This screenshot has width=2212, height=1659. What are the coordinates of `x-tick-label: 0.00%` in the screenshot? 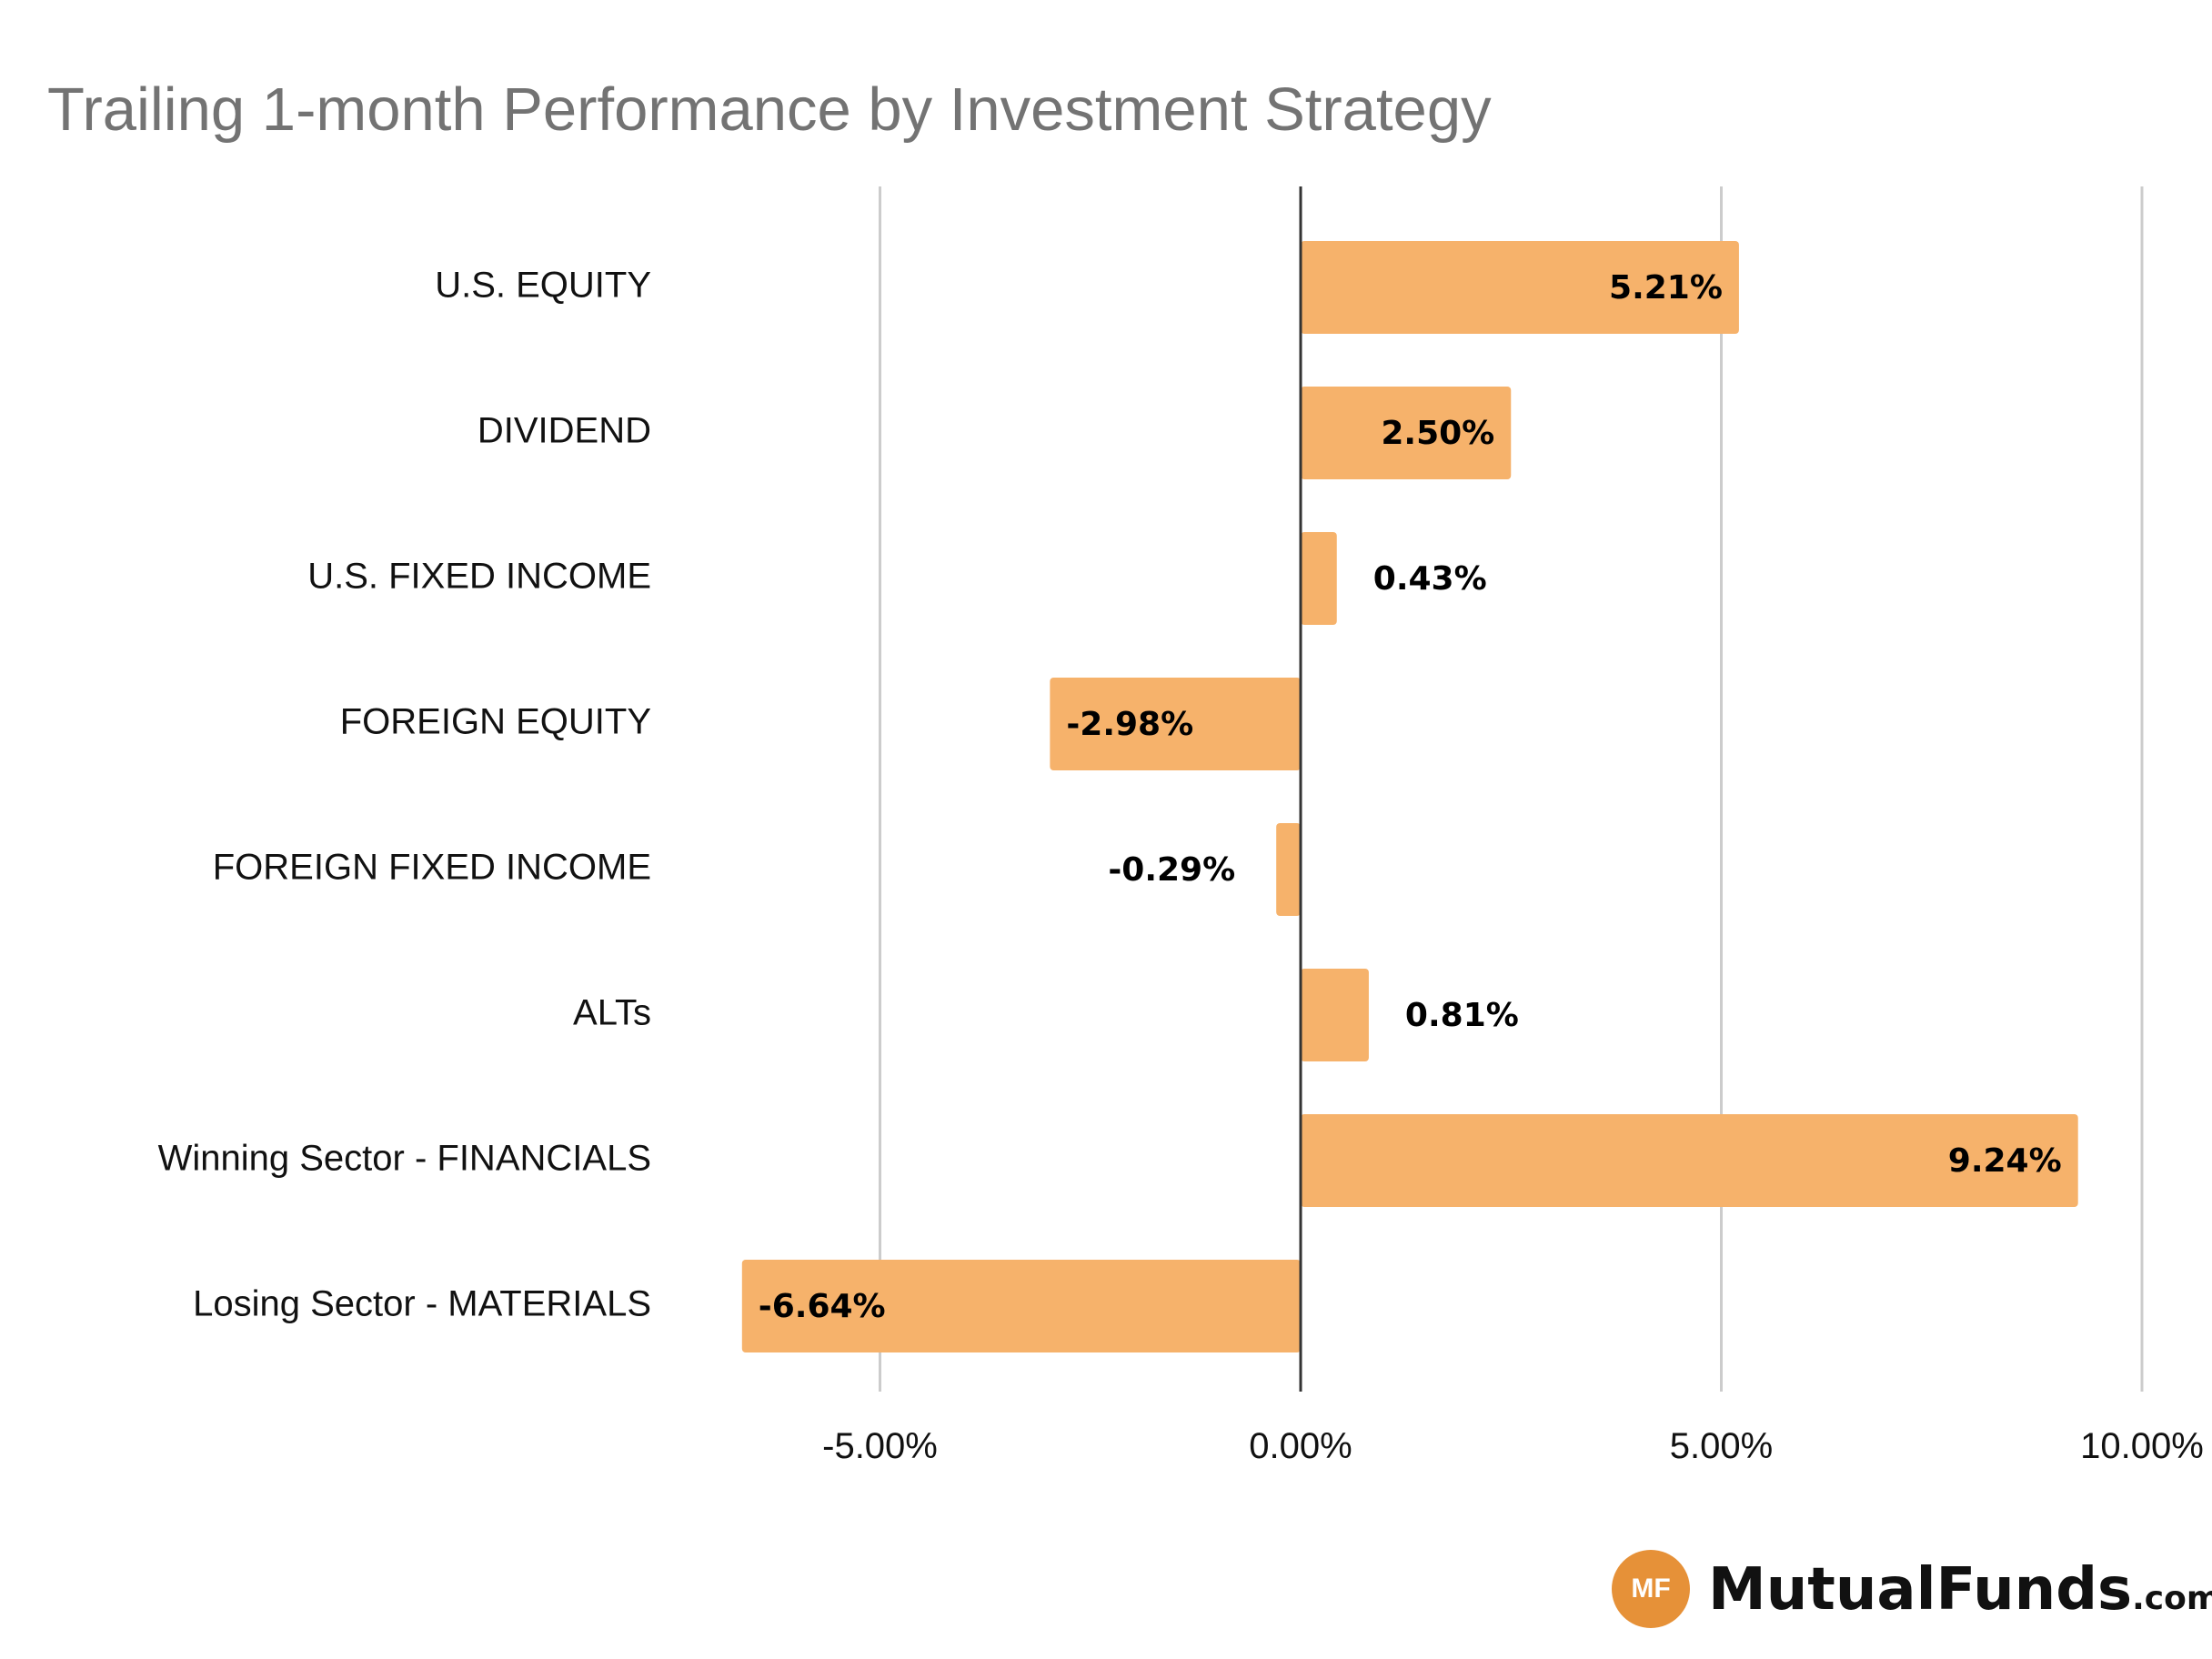 It's located at (1300, 1446).